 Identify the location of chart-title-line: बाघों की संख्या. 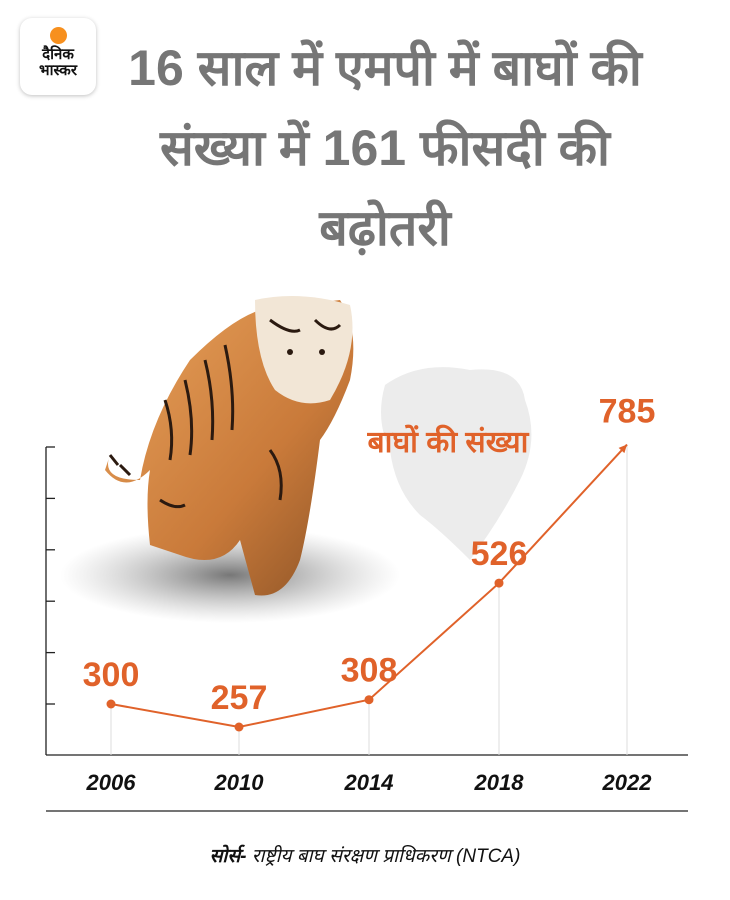
(448, 441).